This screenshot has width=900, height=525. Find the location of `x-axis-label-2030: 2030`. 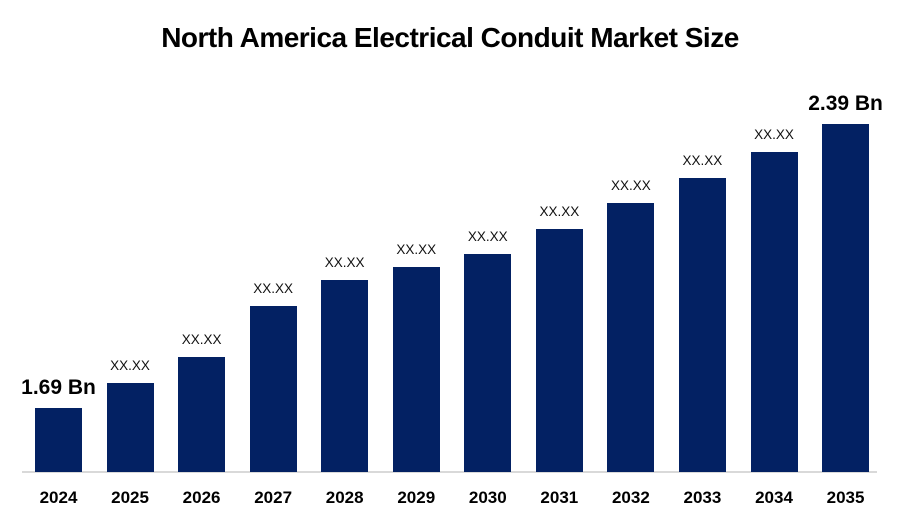

x-axis-label-2030: 2030 is located at coordinates (487, 497).